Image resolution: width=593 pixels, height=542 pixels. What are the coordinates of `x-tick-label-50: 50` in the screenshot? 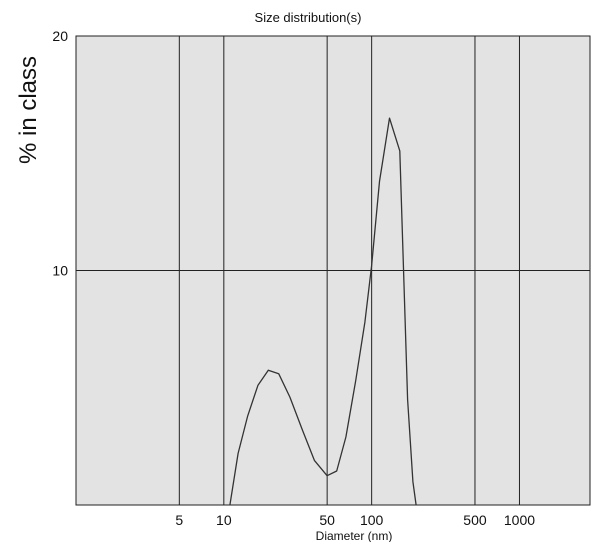 It's located at (327, 520).